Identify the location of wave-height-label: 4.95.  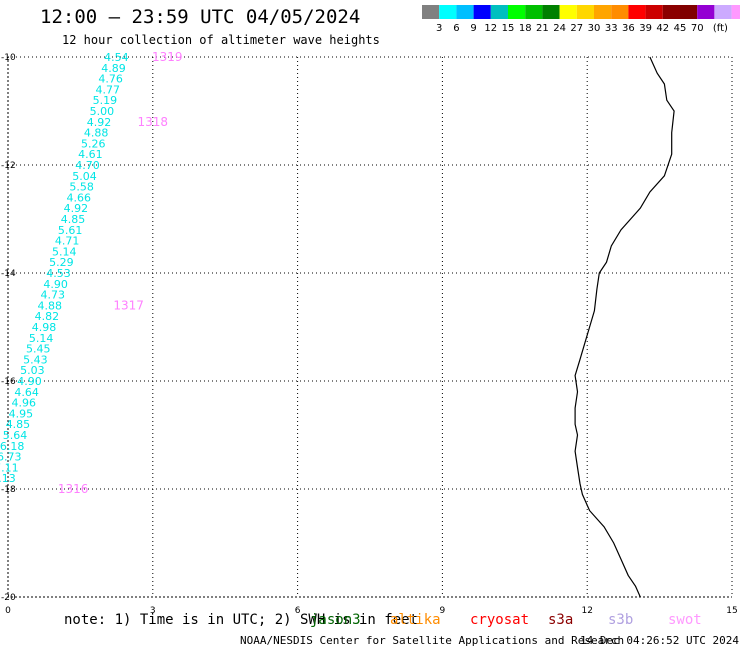
(21, 413).